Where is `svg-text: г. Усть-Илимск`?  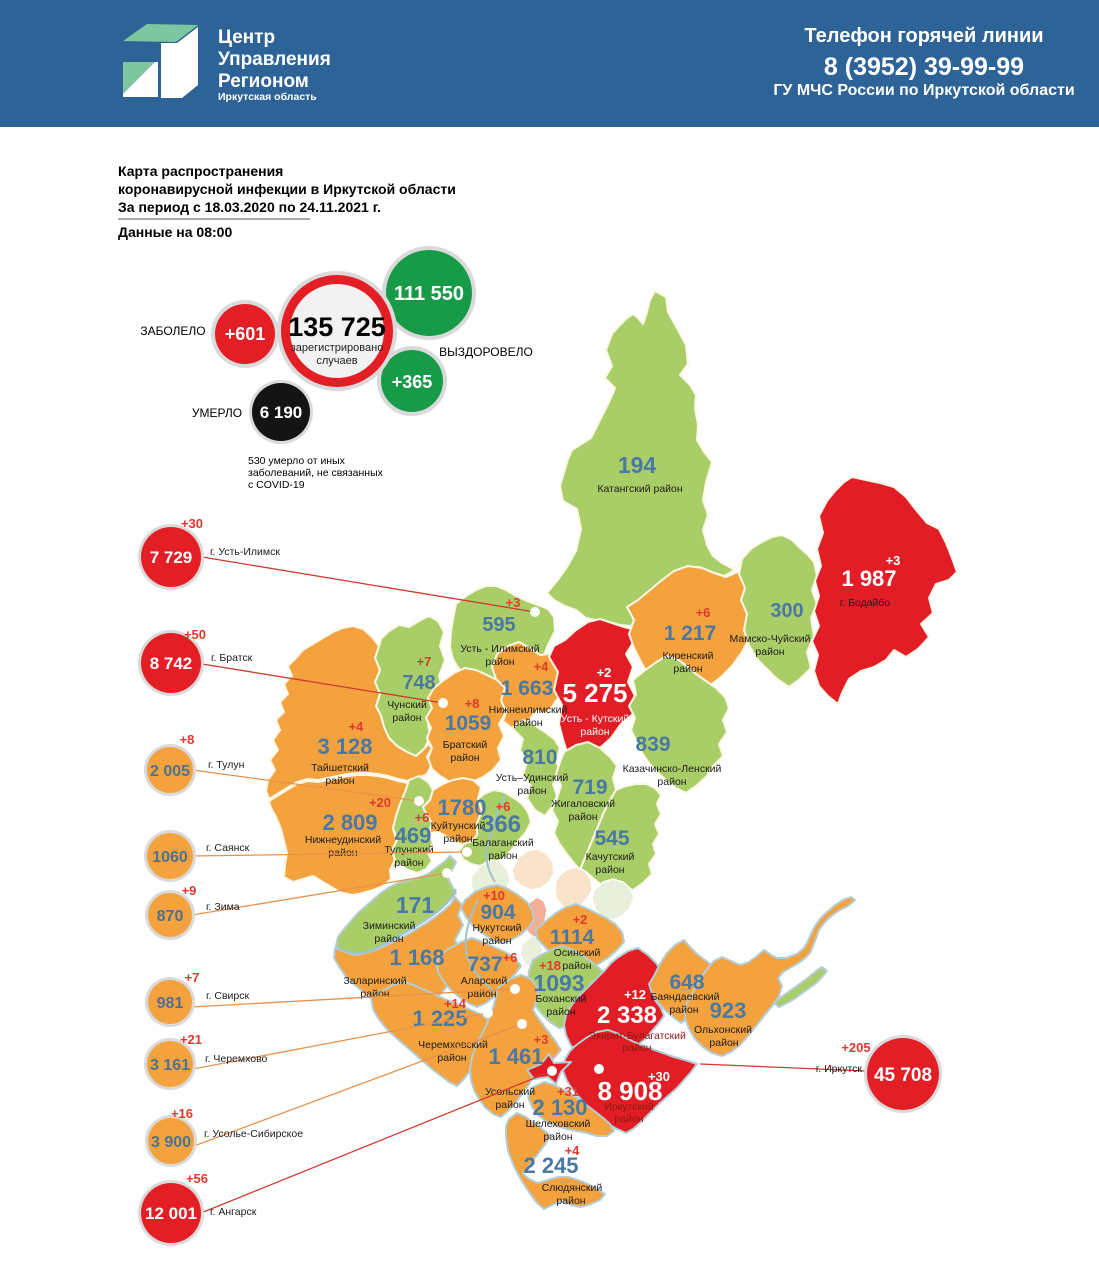 svg-text: г. Усть-Илимск is located at coordinates (245, 552).